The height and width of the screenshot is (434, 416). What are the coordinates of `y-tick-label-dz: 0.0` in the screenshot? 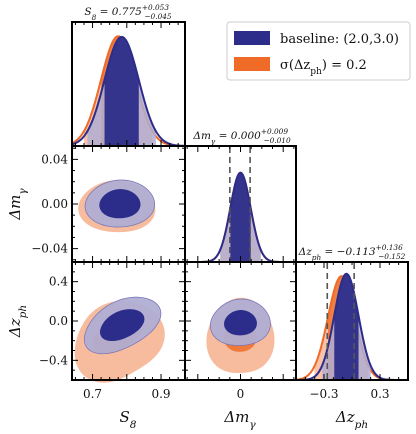 It's located at (58, 321).